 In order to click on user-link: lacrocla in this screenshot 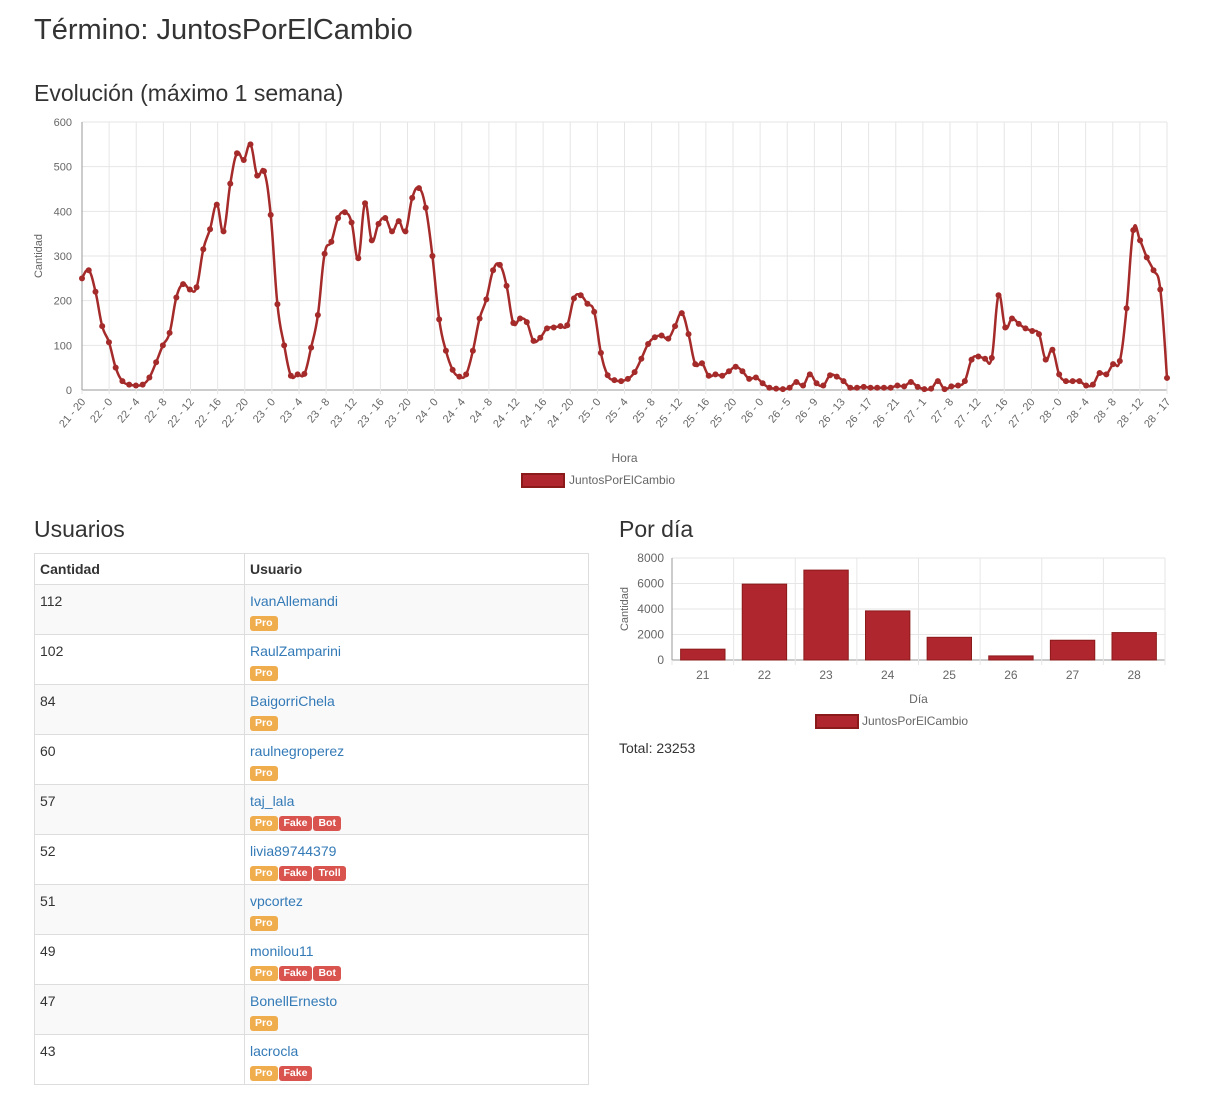, I will do `click(274, 1051)`.